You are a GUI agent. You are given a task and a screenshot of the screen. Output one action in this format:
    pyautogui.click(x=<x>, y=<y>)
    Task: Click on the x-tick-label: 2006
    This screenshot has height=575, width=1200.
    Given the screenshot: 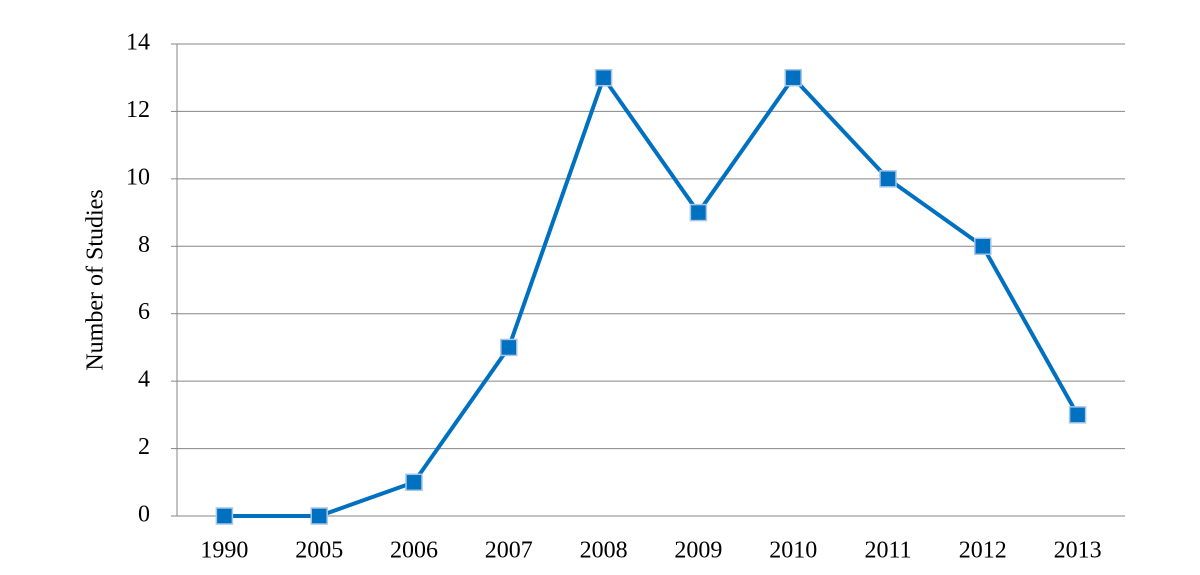 What is the action you would take?
    pyautogui.click(x=414, y=551)
    